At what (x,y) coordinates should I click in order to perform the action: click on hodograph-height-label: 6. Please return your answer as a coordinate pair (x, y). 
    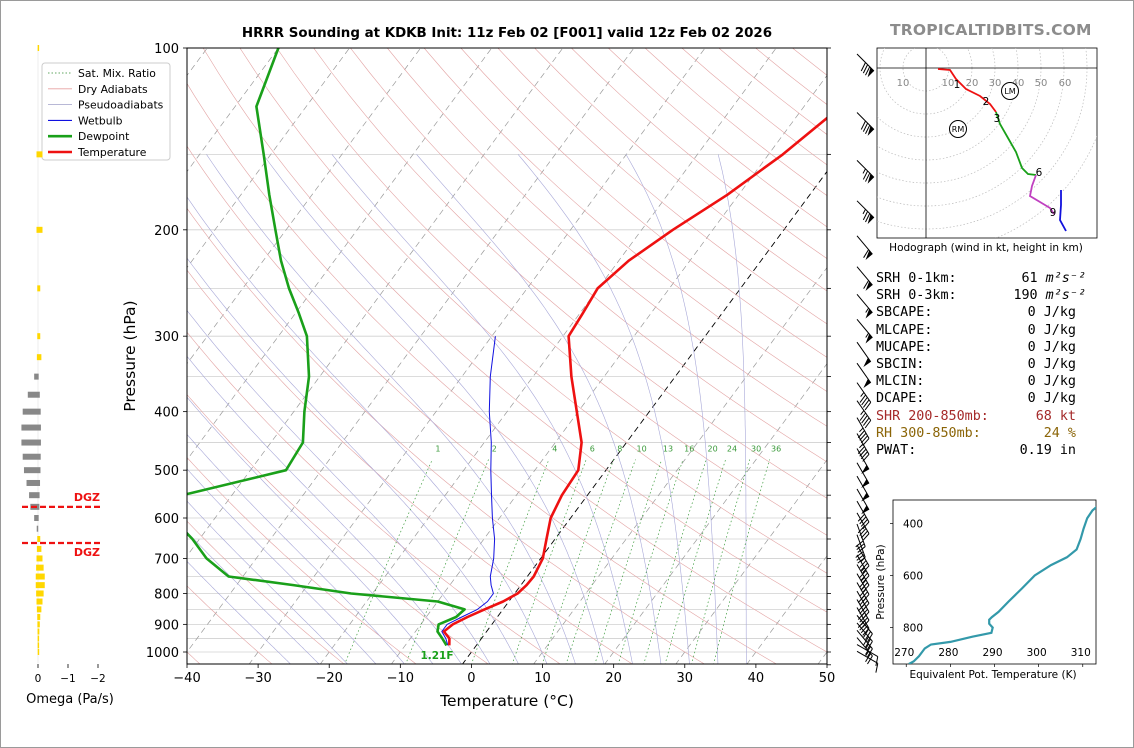
    Looking at the image, I should click on (1039, 173).